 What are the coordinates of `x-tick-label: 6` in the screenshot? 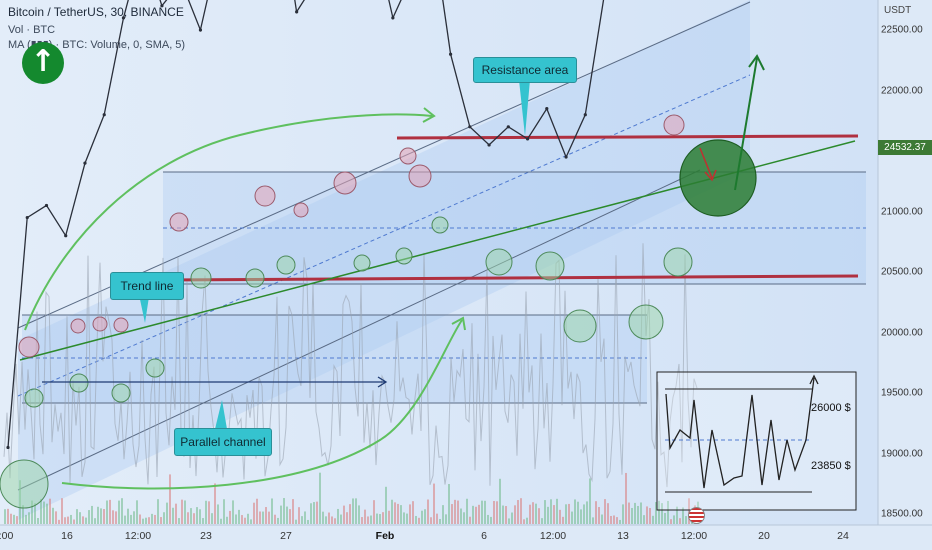 It's located at (484, 536).